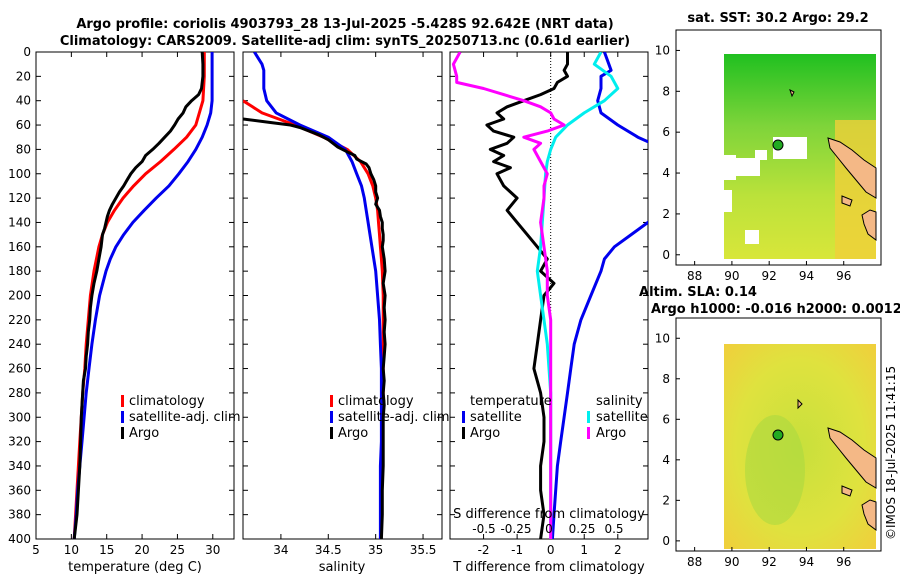  Describe the element at coordinates (584, 550) in the screenshot. I see `x-tick-label: 1` at that location.